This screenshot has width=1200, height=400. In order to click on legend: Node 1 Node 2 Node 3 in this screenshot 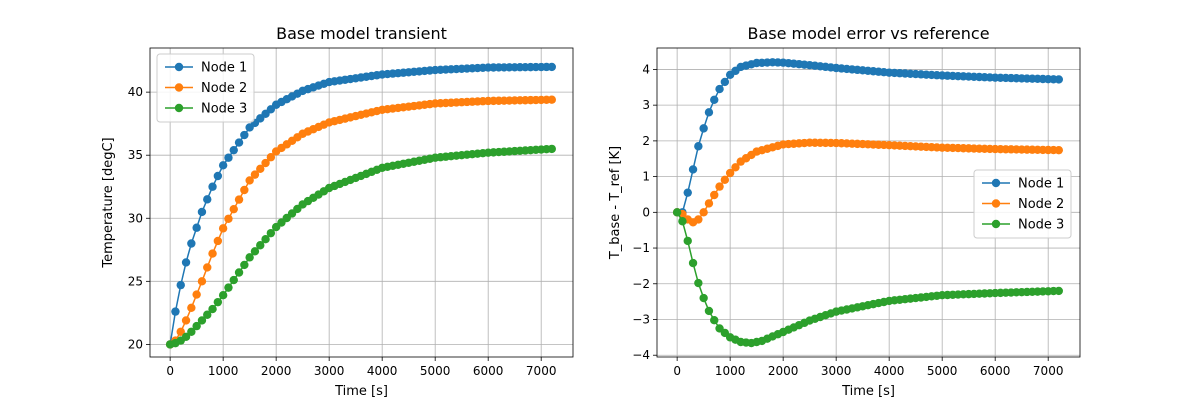, I will do `click(205, 88)`.